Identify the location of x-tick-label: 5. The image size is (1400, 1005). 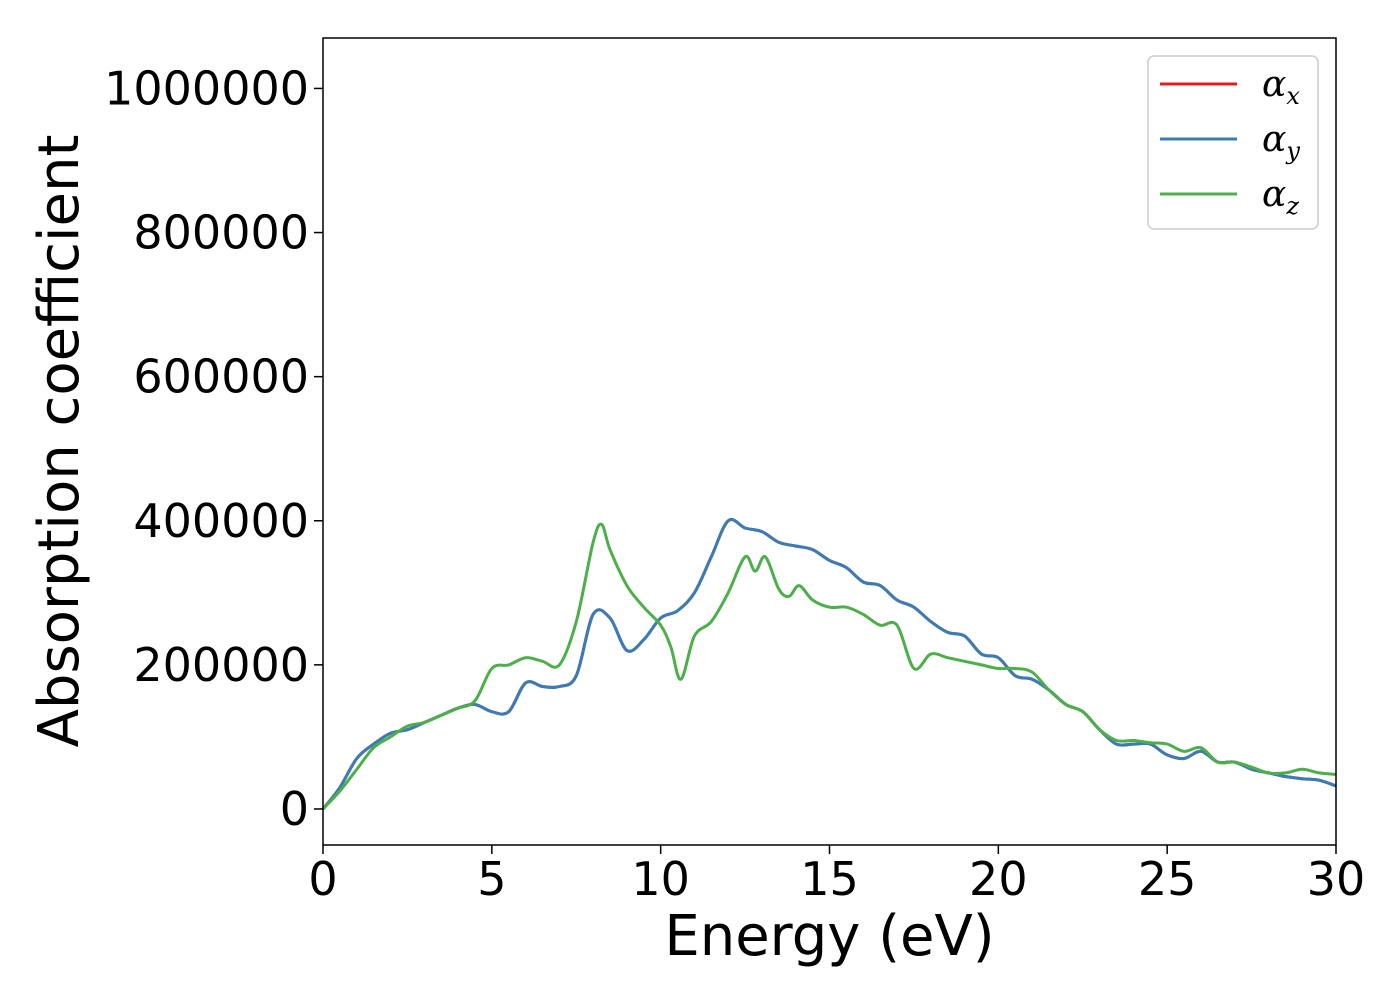
(491, 879).